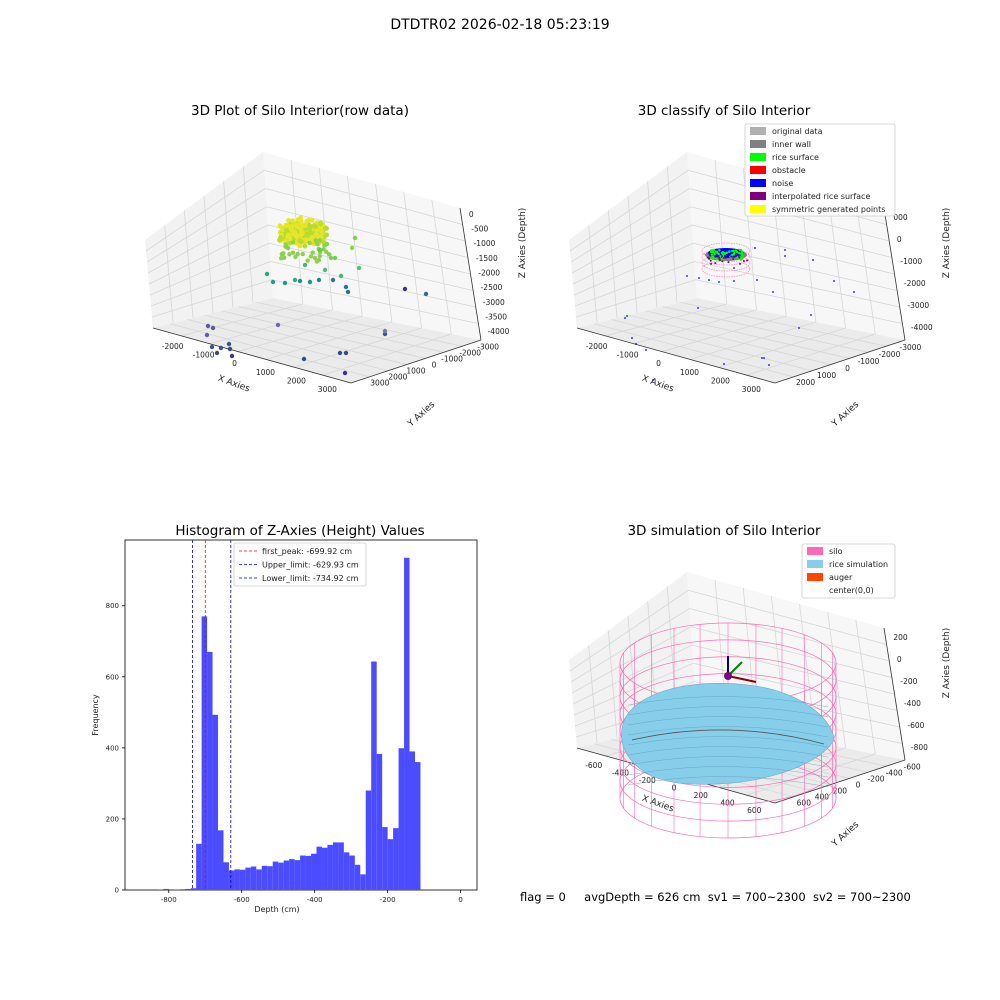 This screenshot has height=1000, width=1000. I want to click on panel2-y-tick-label: -3000, so click(911, 347).